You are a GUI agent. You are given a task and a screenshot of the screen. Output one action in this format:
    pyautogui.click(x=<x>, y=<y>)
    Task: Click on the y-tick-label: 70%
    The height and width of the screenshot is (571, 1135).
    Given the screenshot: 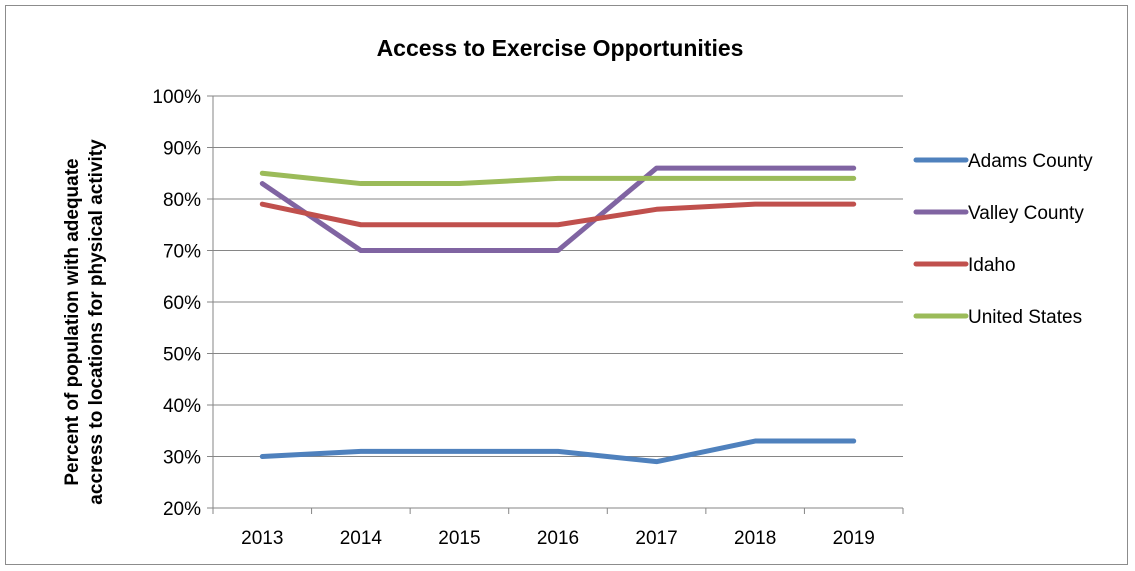 What is the action you would take?
    pyautogui.click(x=182, y=252)
    